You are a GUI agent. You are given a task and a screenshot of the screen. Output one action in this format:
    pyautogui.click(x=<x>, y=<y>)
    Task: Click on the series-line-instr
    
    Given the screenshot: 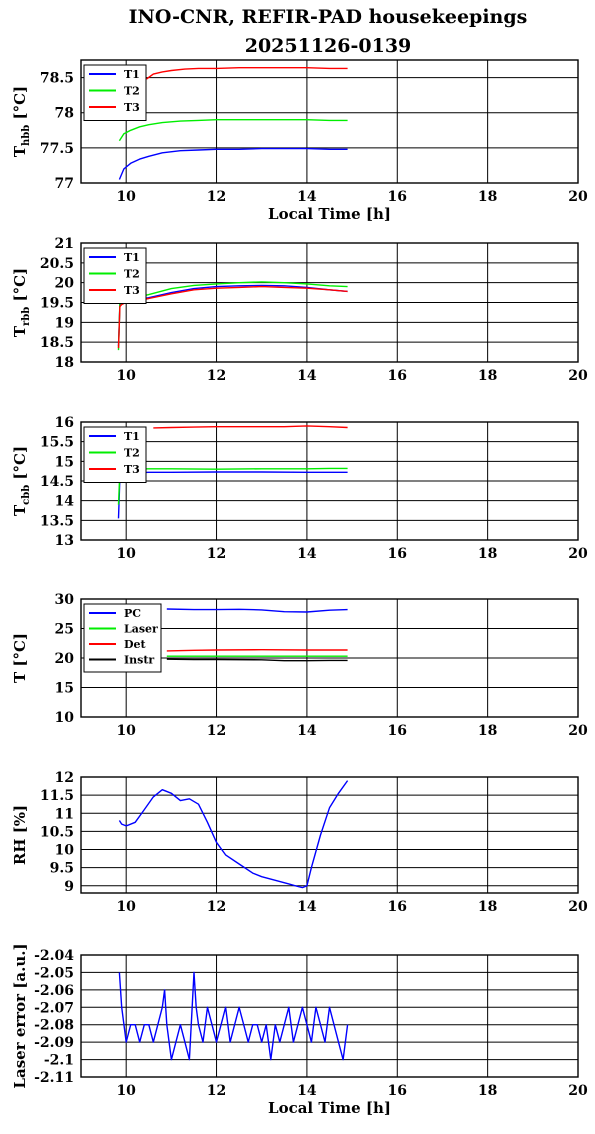 What is the action you would take?
    pyautogui.click(x=257, y=660)
    